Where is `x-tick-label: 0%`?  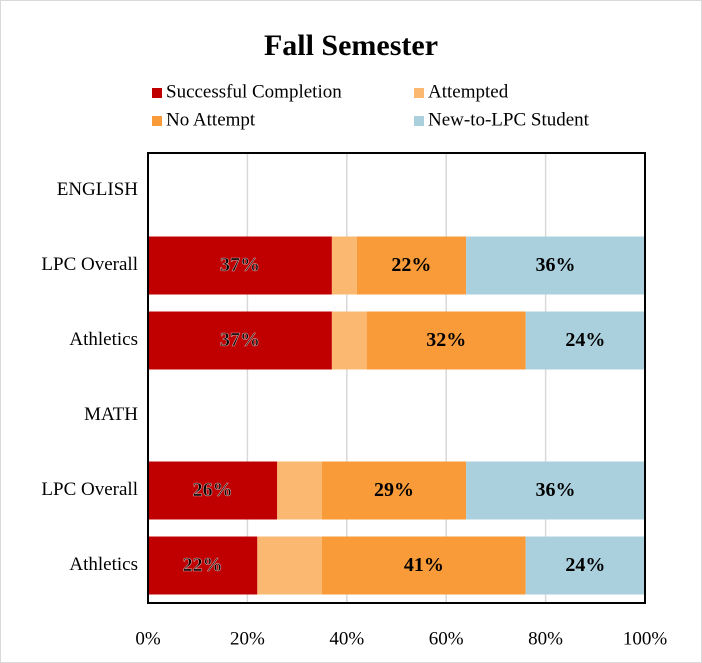
x-tick-label: 0% is located at coordinates (148, 638).